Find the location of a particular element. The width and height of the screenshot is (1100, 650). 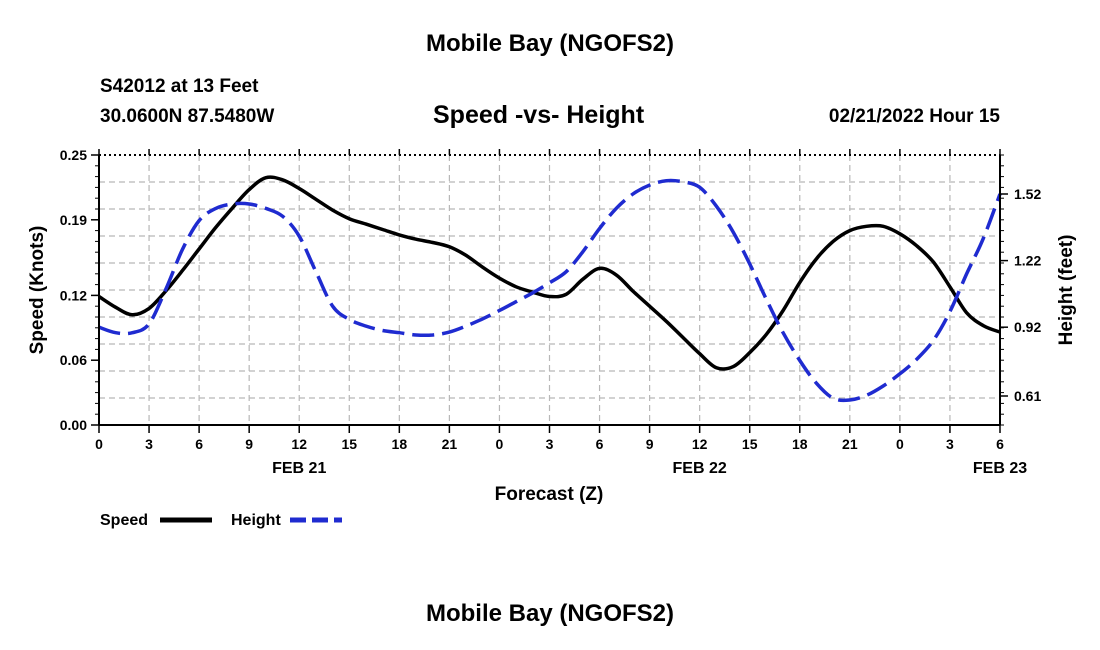

legend-height-label: Height is located at coordinates (256, 520).